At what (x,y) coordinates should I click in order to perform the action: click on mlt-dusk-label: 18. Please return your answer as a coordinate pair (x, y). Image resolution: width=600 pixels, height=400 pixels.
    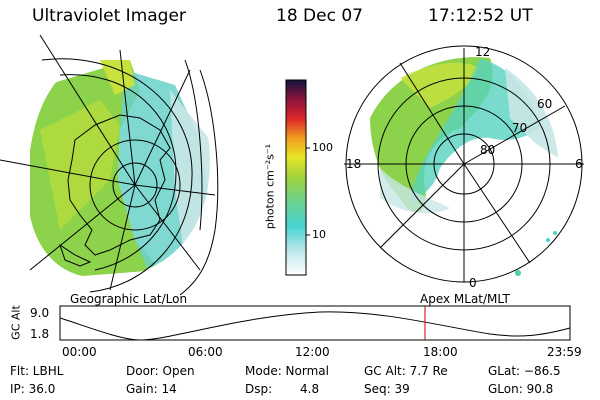
    Looking at the image, I should click on (354, 164).